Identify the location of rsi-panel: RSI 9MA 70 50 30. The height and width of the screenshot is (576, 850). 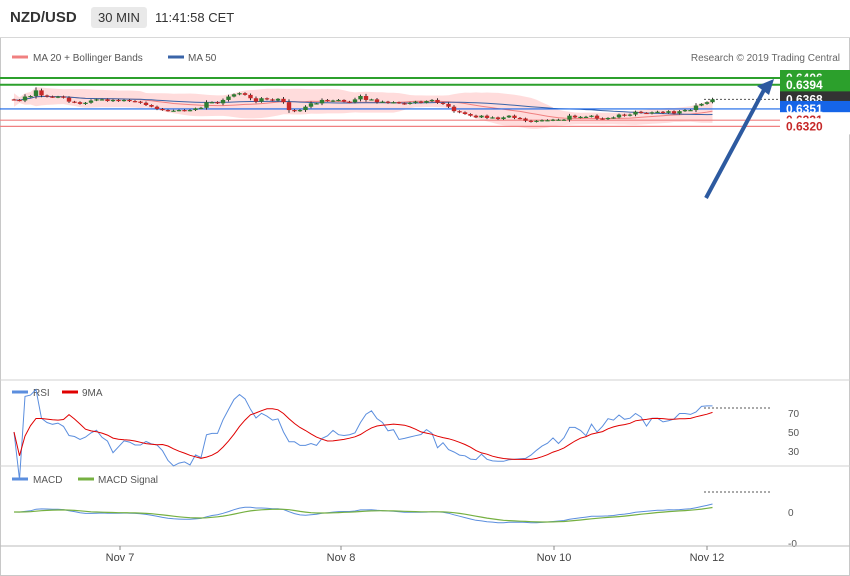
(406, 434).